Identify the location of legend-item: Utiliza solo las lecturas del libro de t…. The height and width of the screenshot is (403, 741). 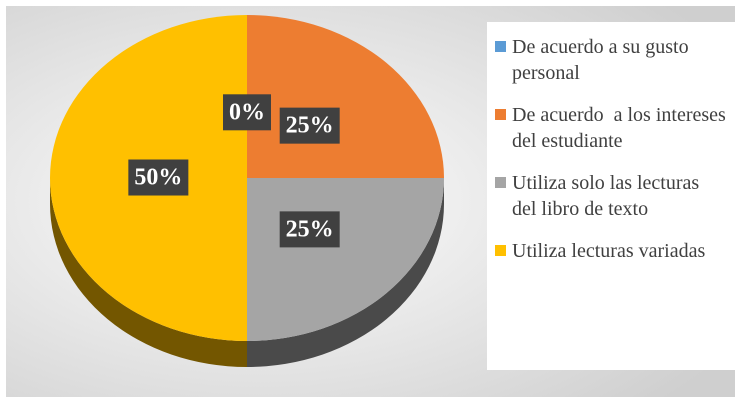
(611, 196).